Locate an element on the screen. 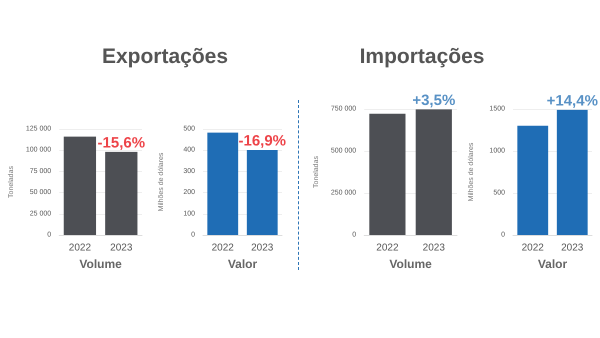 This screenshot has width=600, height=338. chart-title: Exportações is located at coordinates (165, 57).